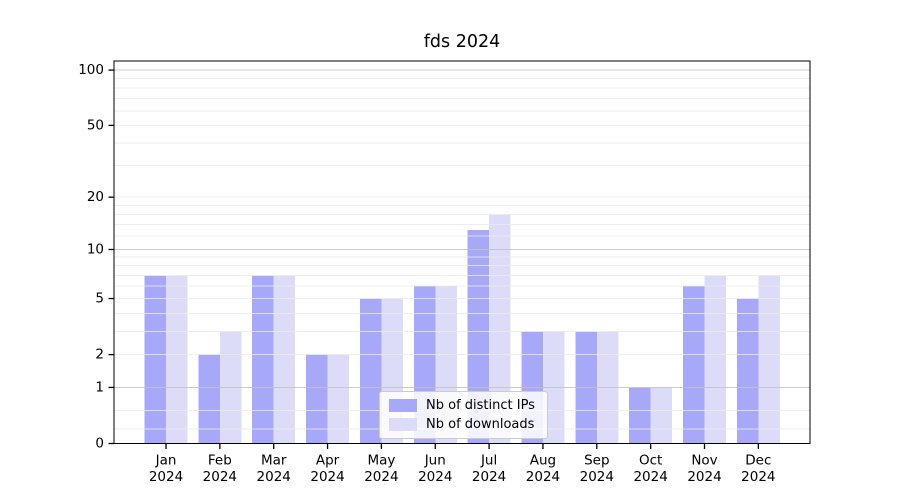  What do you see at coordinates (640, 415) in the screenshot?
I see `bar-oct-series0` at bounding box center [640, 415].